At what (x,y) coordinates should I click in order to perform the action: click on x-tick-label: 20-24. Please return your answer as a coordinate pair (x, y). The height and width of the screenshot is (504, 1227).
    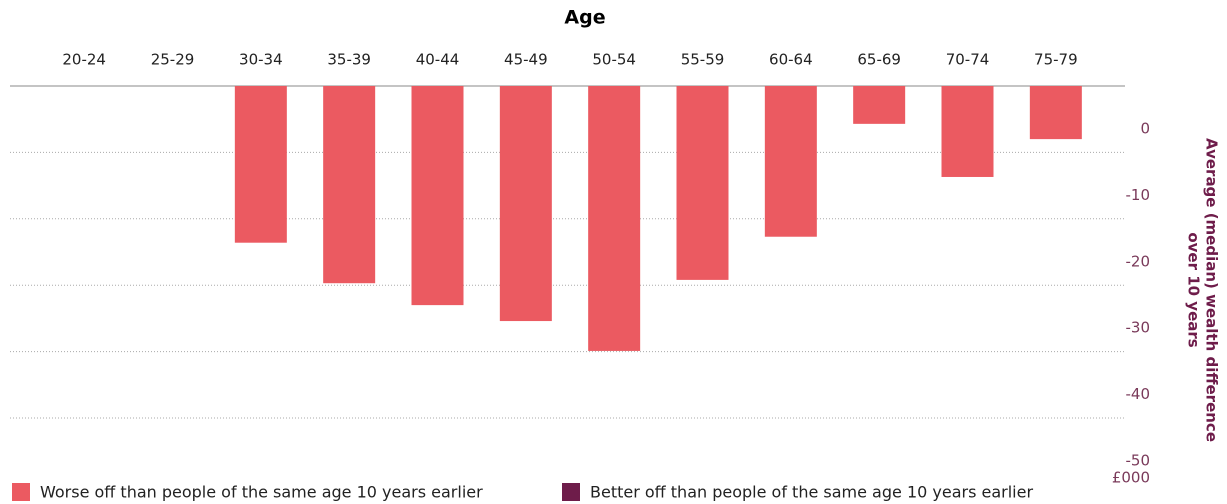
    Looking at the image, I should click on (84, 60).